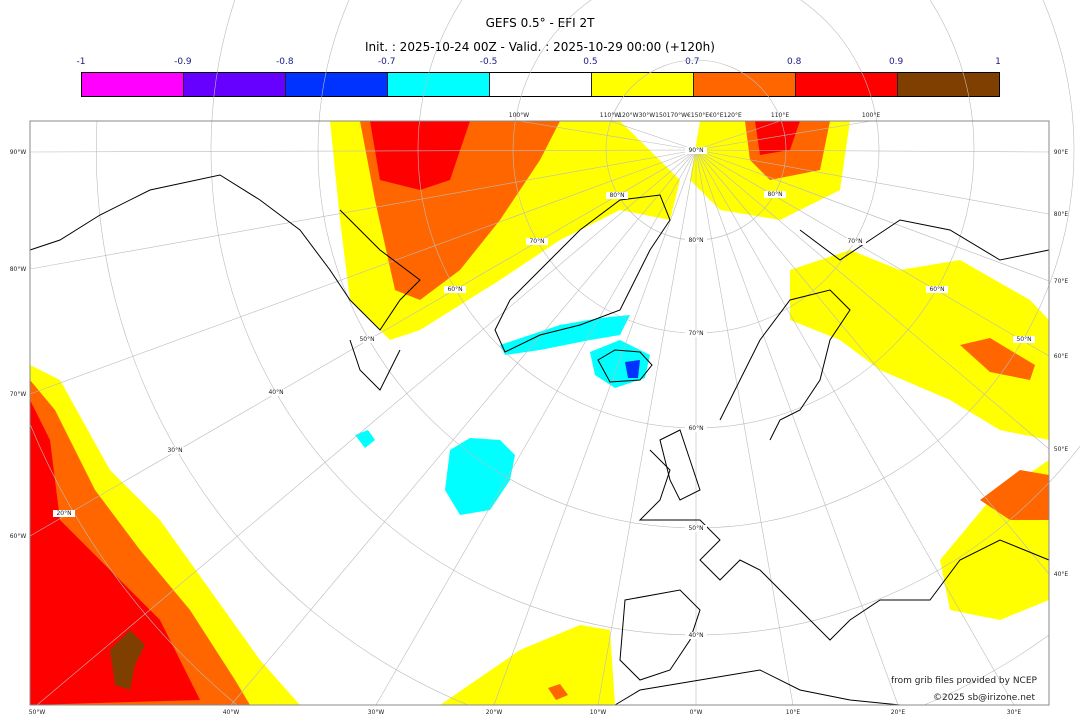 Image resolution: width=1080 pixels, height=718 pixels. I want to click on axis-label: 30°W, so click(376, 712).